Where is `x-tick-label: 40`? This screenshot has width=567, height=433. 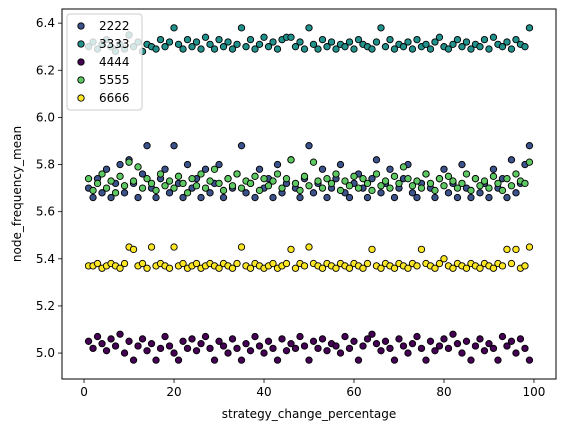 x-tick-label: 40 is located at coordinates (263, 392).